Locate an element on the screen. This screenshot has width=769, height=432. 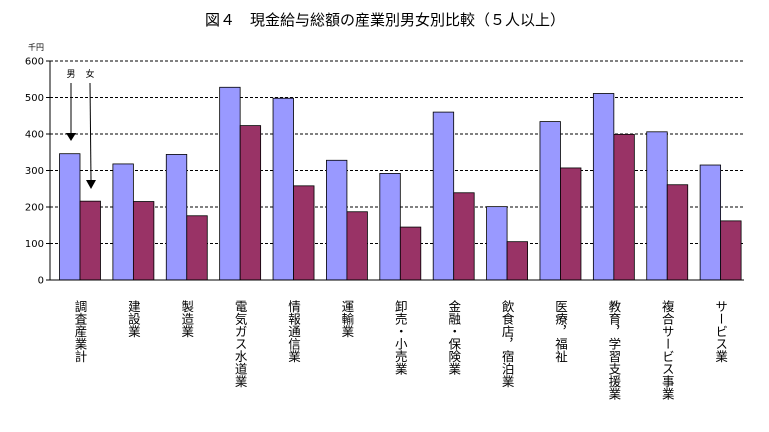
y-tick-label: 600 is located at coordinates (34, 62).